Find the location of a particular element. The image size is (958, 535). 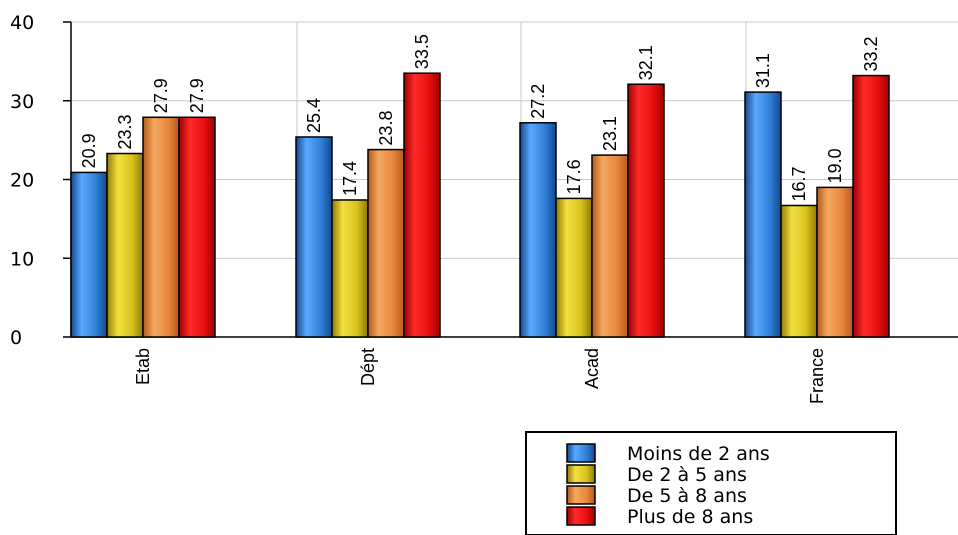

legend-label: De 2 à 5 ans is located at coordinates (687, 475).